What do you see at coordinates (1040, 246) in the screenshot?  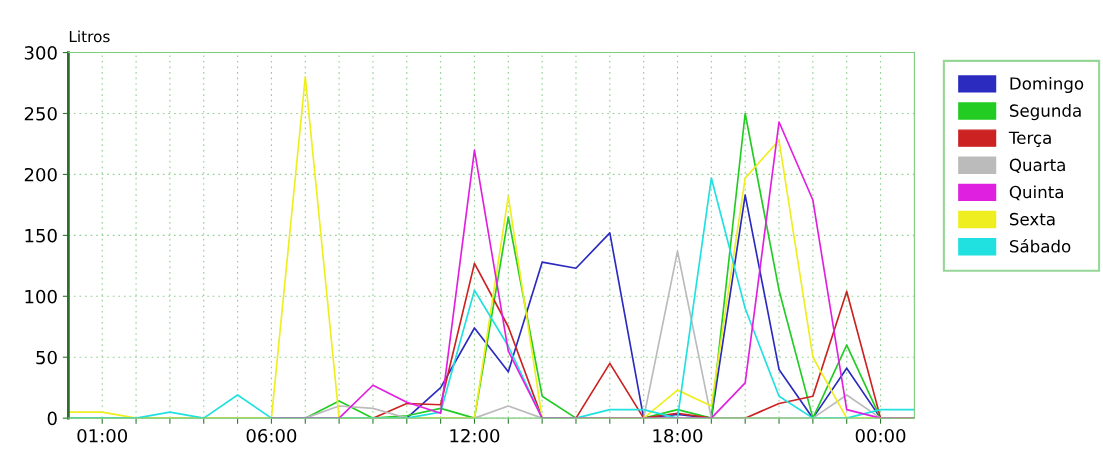 I see `legend-label: Sábado` at bounding box center [1040, 246].